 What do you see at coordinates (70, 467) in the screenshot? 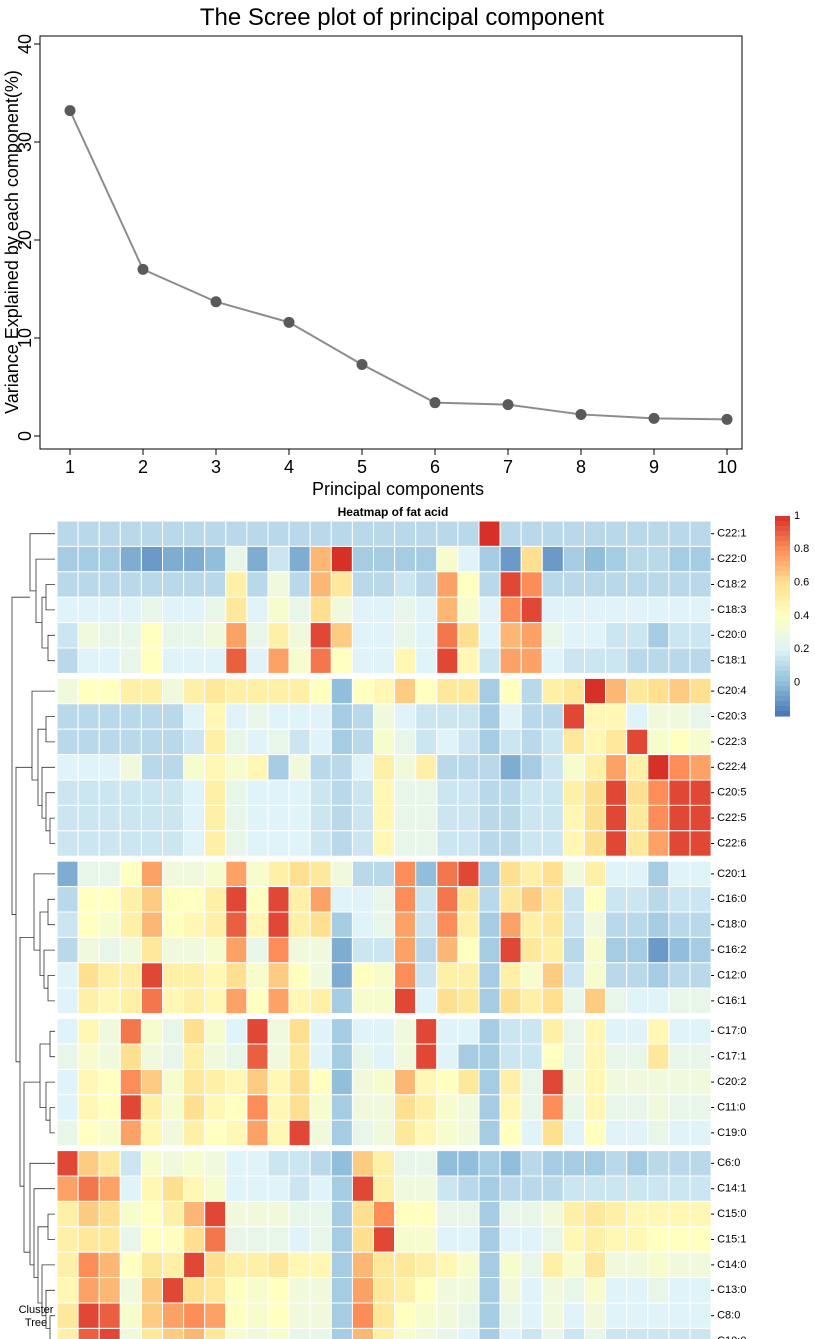
I see `x-tick-label: 1` at bounding box center [70, 467].